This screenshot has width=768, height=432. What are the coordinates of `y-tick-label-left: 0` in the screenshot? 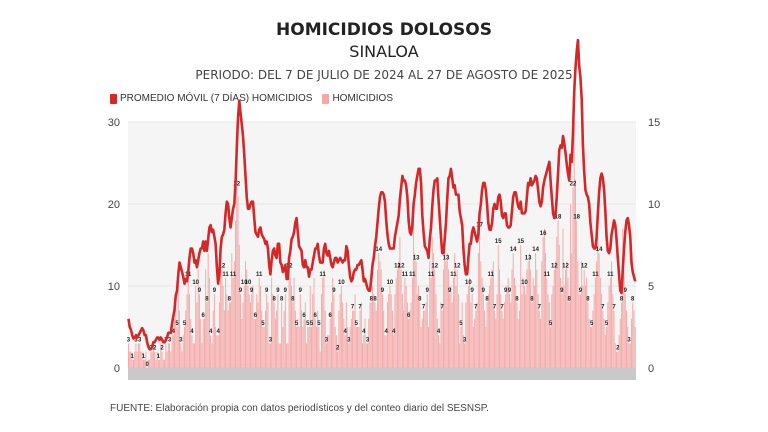 It's located at (117, 369).